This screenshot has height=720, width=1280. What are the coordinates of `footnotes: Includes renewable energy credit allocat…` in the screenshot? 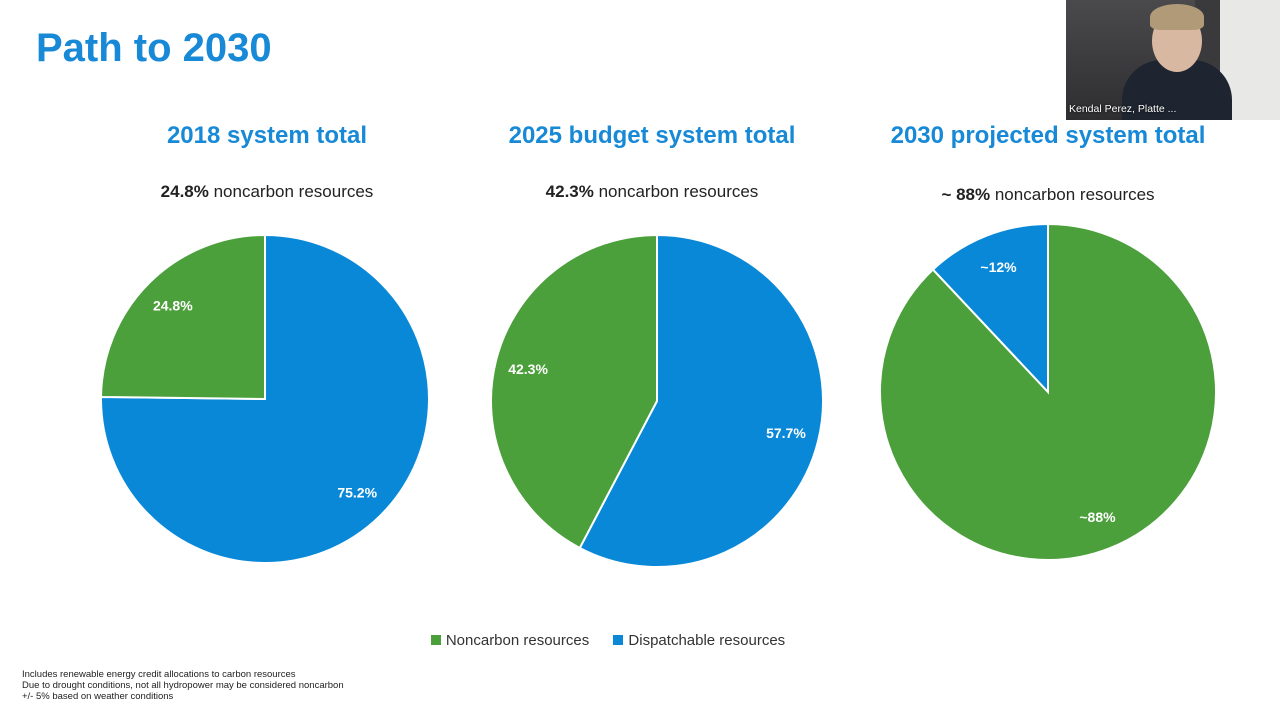 It's located at (183, 685).